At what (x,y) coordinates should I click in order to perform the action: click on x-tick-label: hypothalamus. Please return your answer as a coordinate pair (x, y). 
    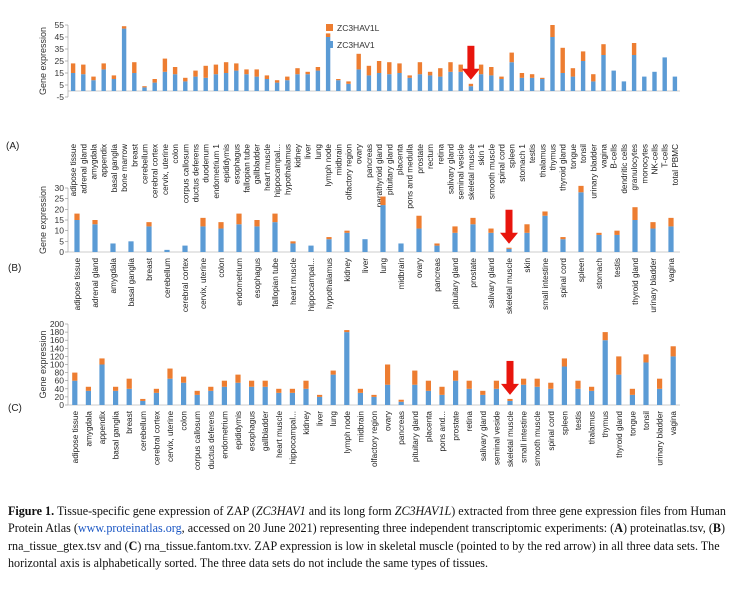
    Looking at the image, I should click on (287, 169).